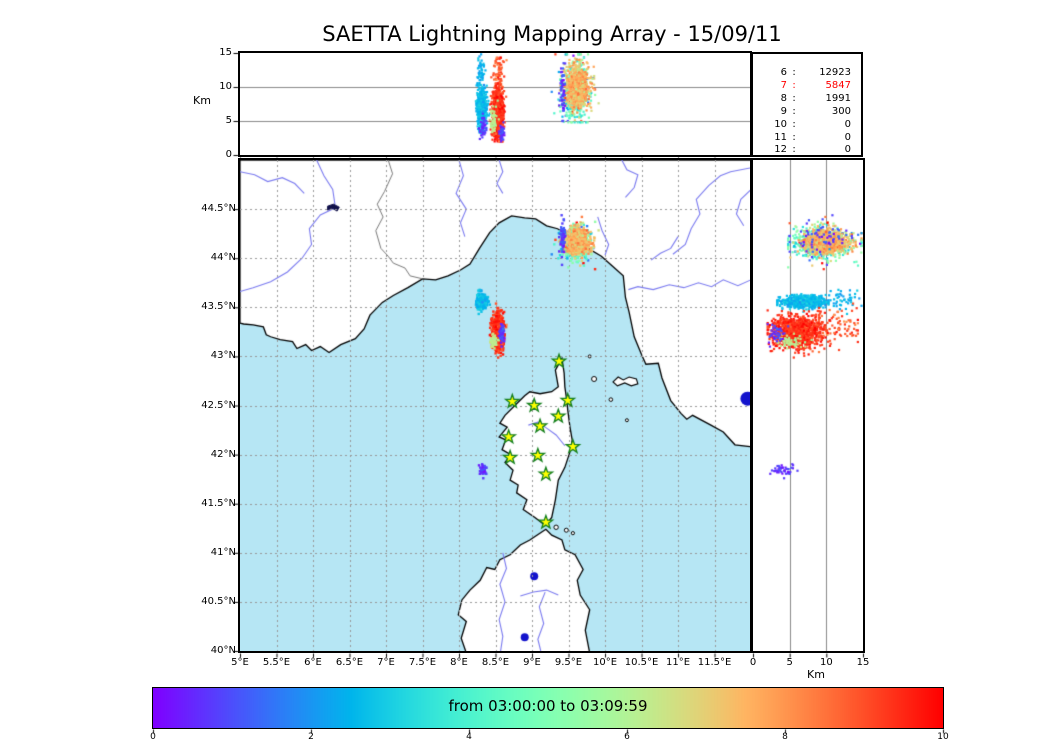 This screenshot has width=1050, height=750. Describe the element at coordinates (223, 356) in the screenshot. I see `map-latitude-tick: 43°N` at that location.